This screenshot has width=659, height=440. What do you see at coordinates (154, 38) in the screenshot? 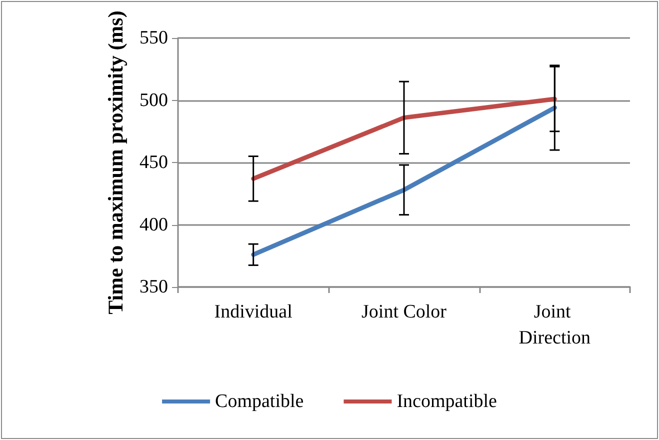
I see `y-tick-label: 550` at bounding box center [154, 38].